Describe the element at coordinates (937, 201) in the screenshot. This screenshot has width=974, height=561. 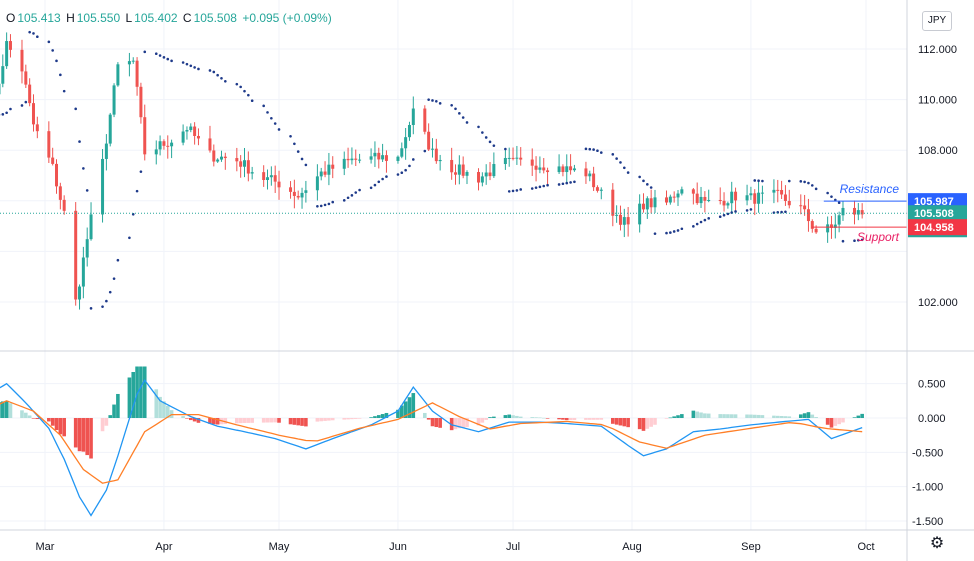
I see `resistance-badge` at that location.